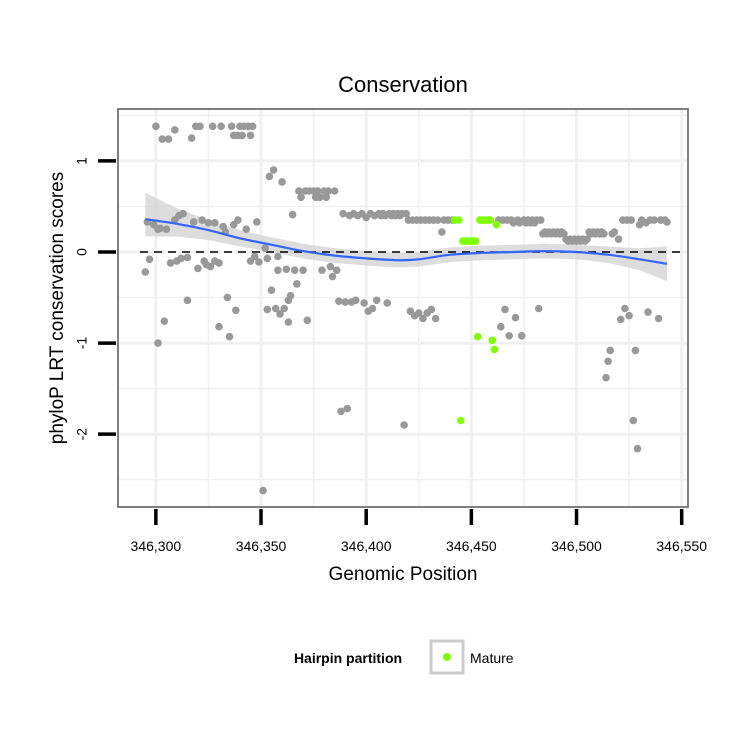 This screenshot has width=750, height=750. I want to click on confidence-band, so click(406, 237).